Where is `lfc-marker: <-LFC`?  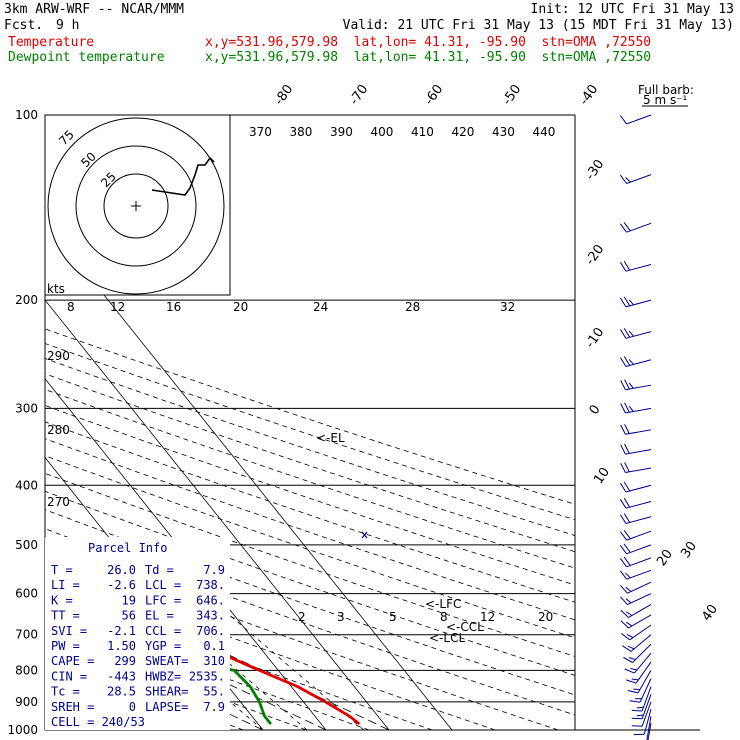
lfc-marker: <-LFC is located at coordinates (443, 604).